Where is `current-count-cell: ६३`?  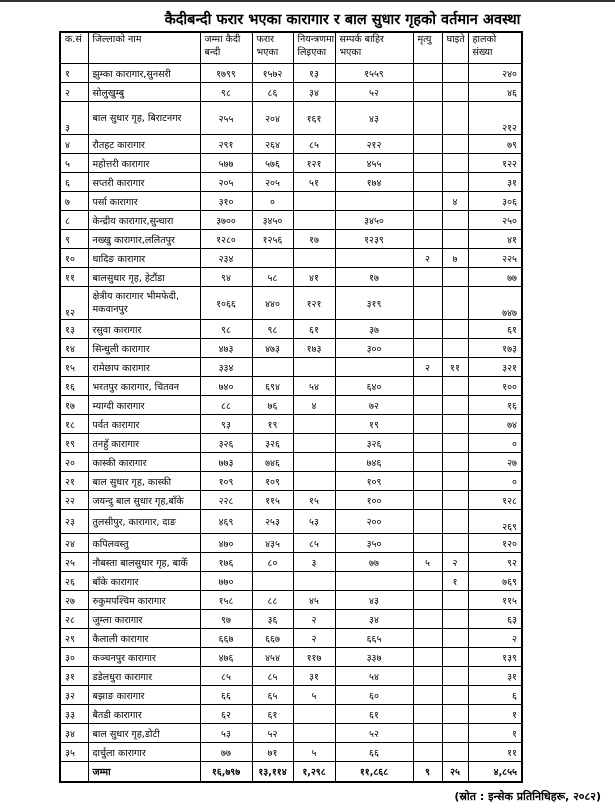
current-count-cell: ६३ is located at coordinates (495, 619).